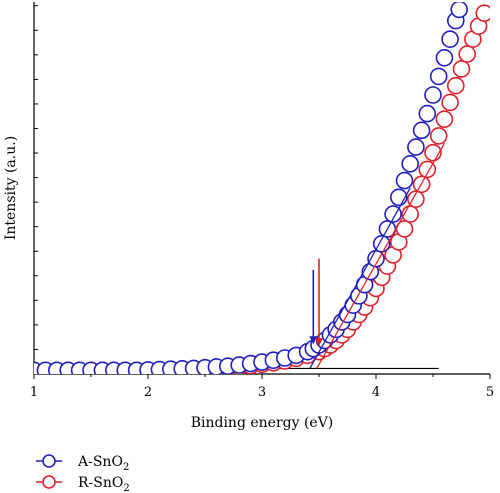 The image size is (500, 493). What do you see at coordinates (11, 188) in the screenshot?
I see `y-axis-label: Intensity (a.u.)` at bounding box center [11, 188].